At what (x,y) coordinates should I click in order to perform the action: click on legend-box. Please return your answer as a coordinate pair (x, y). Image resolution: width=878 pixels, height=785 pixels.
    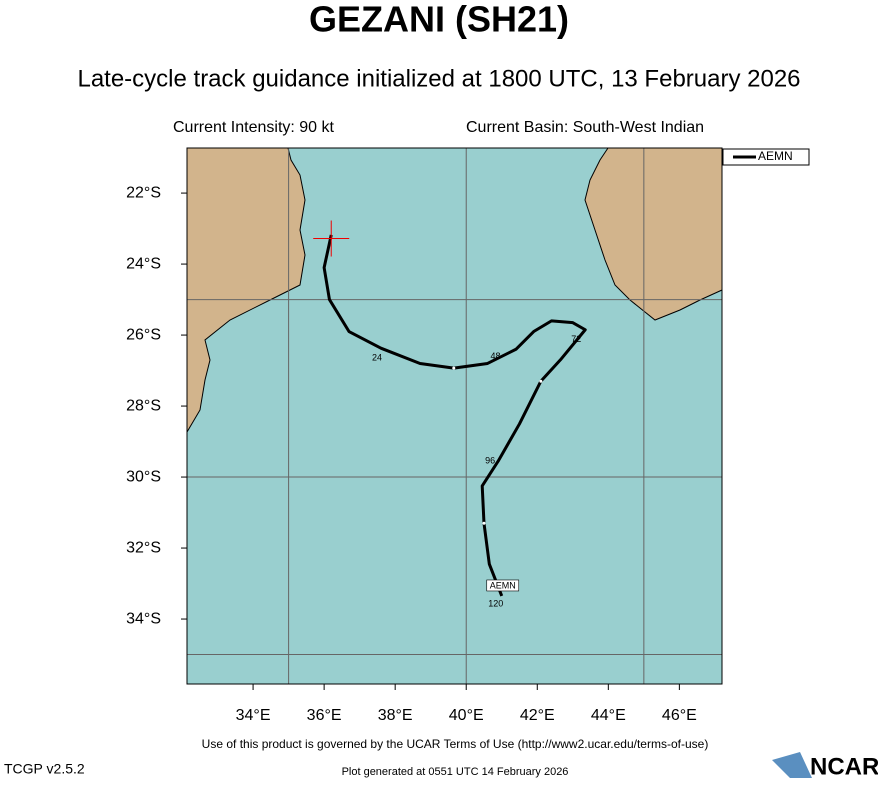
    Looking at the image, I should click on (766, 157).